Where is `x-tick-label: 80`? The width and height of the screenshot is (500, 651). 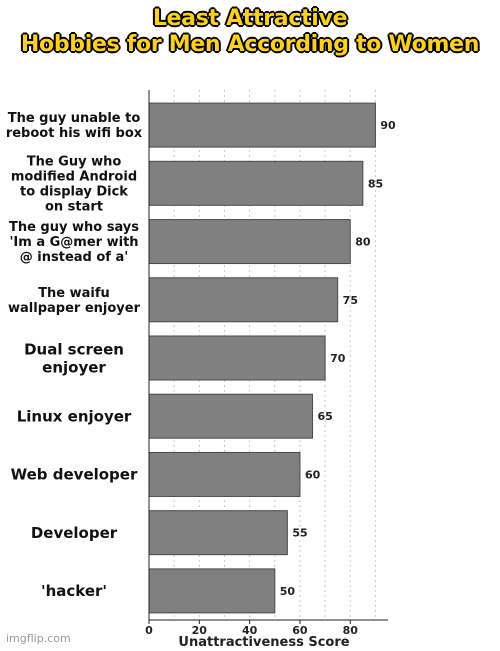 x-tick-label: 80 is located at coordinates (351, 630).